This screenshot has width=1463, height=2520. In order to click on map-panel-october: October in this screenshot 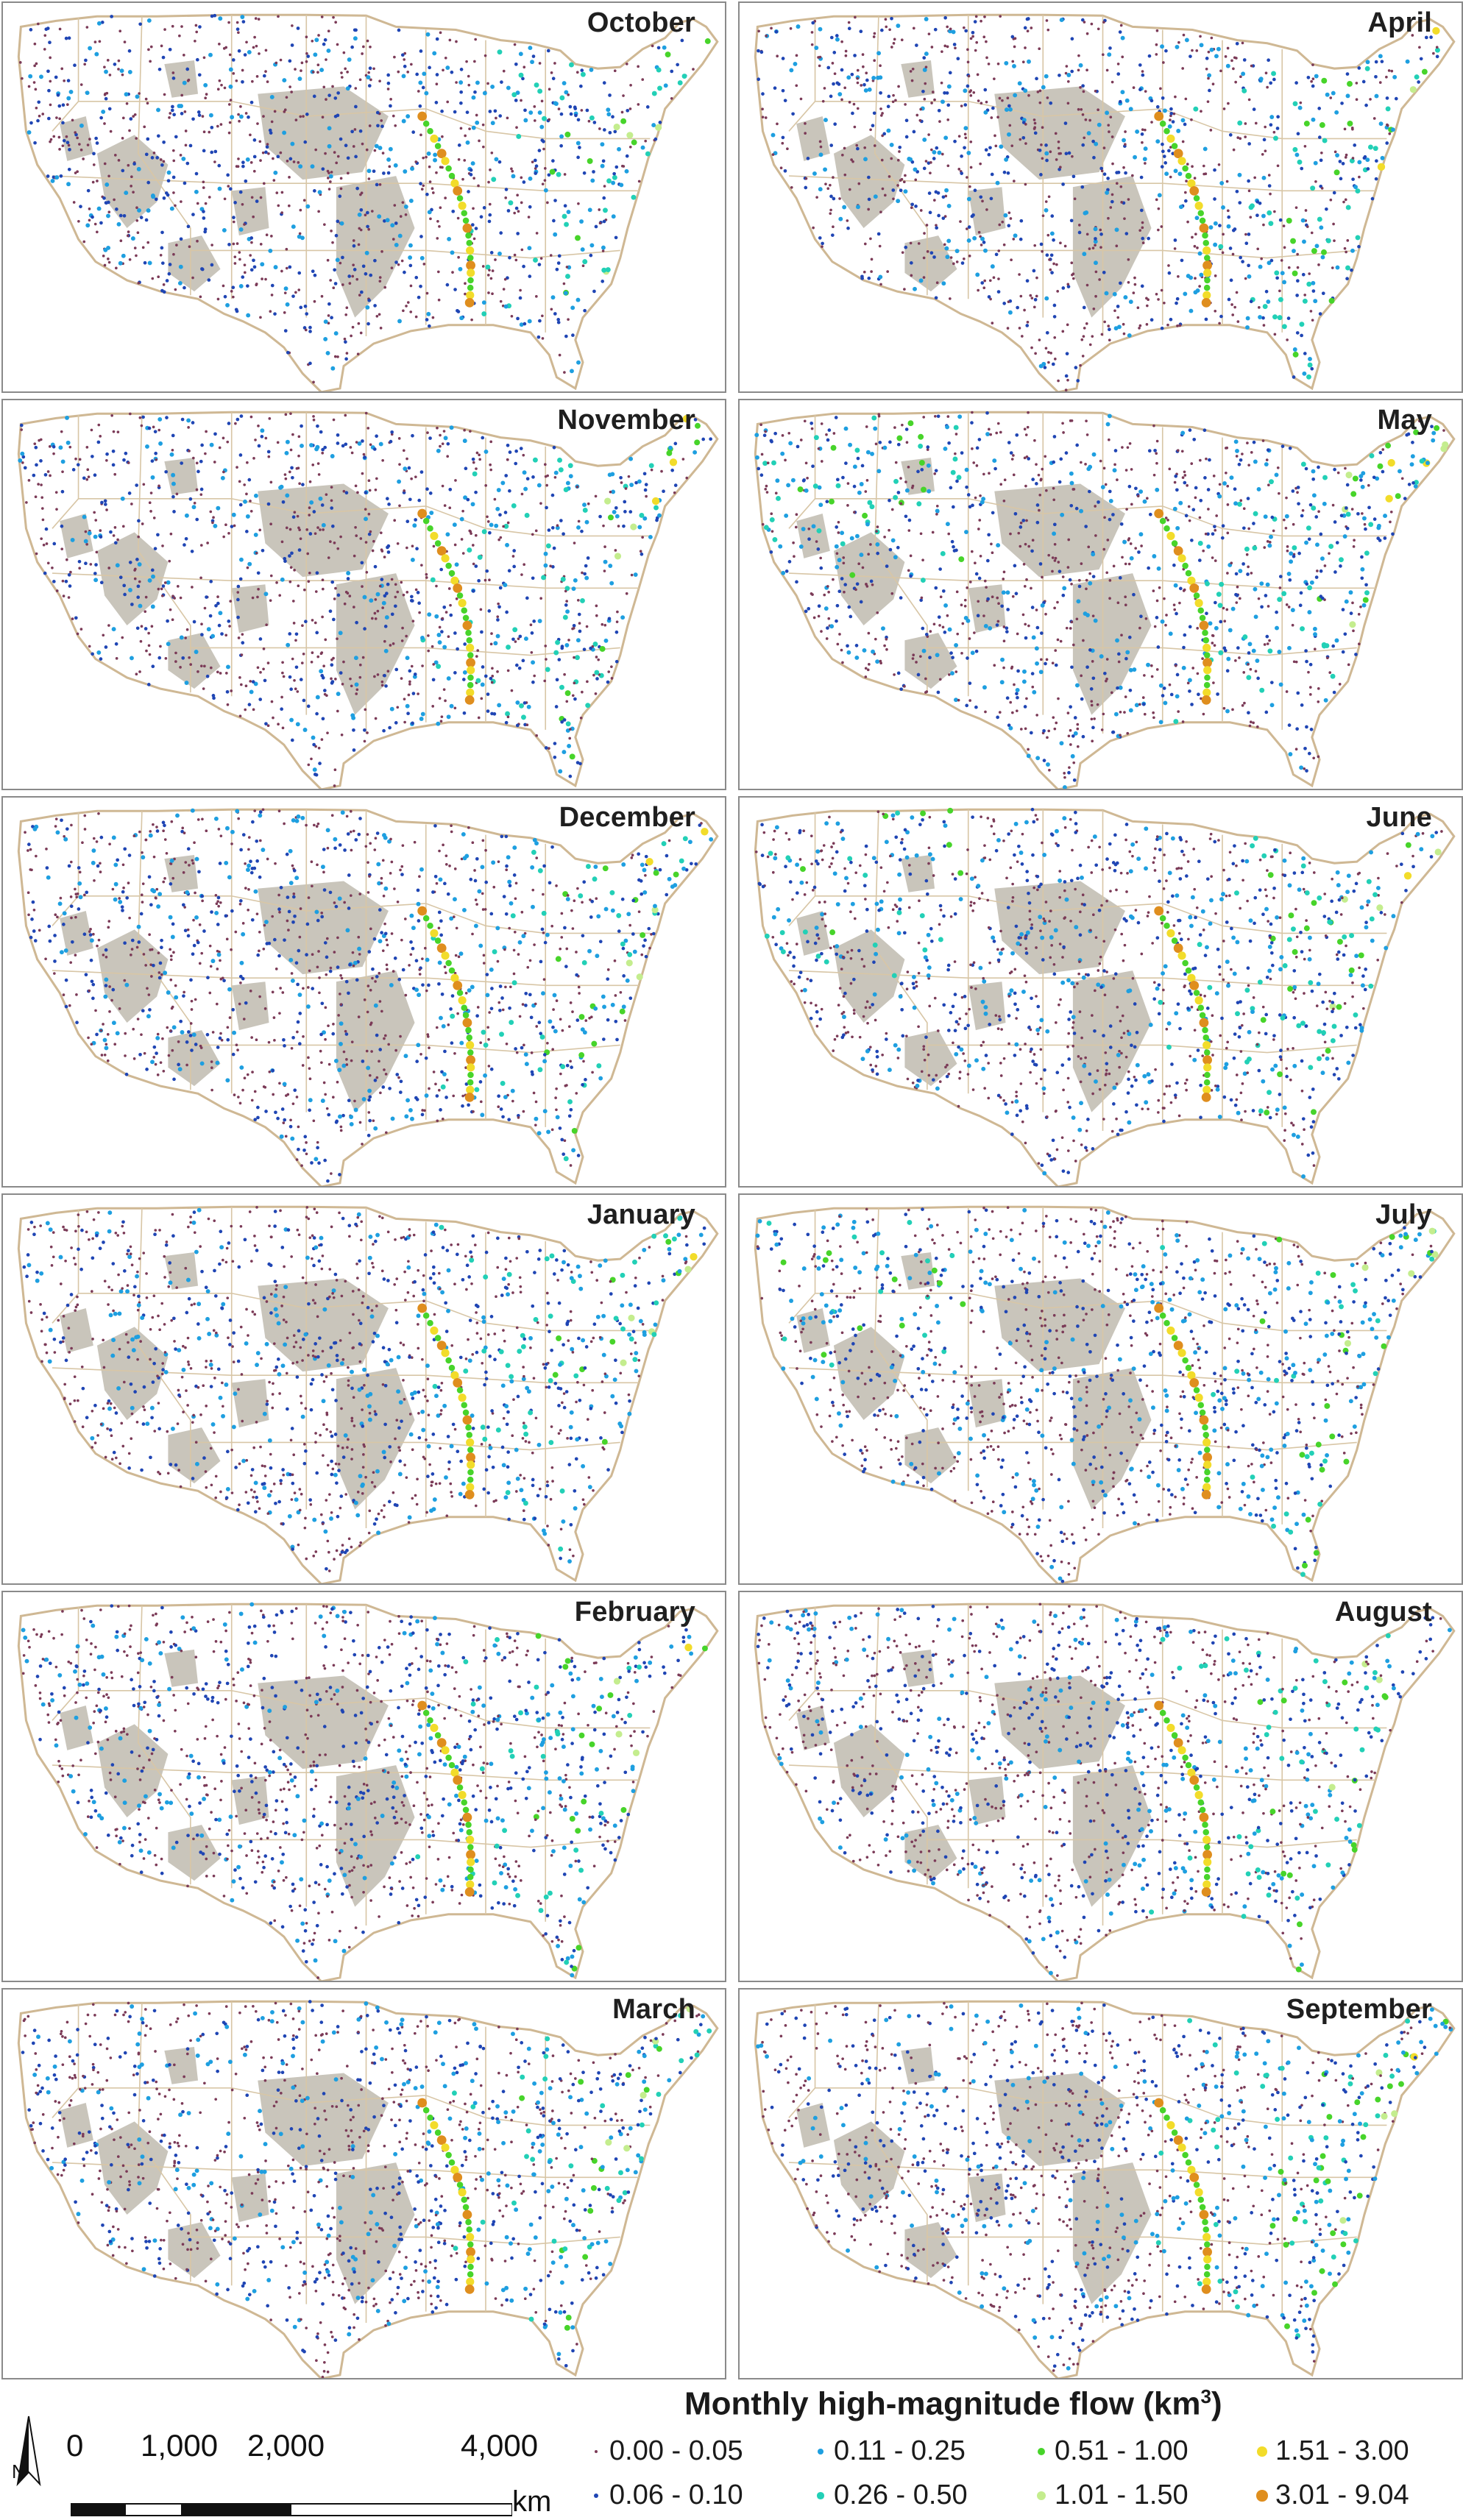, I will do `click(363, 197)`.